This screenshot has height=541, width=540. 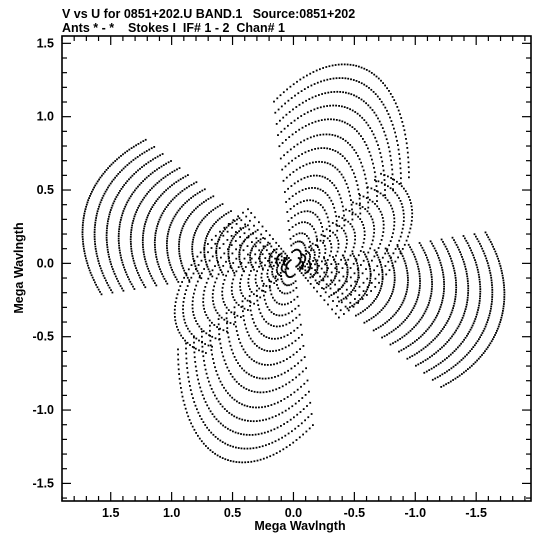 I want to click on y-axis-label: Mega Wavlngth, so click(x=19, y=267).